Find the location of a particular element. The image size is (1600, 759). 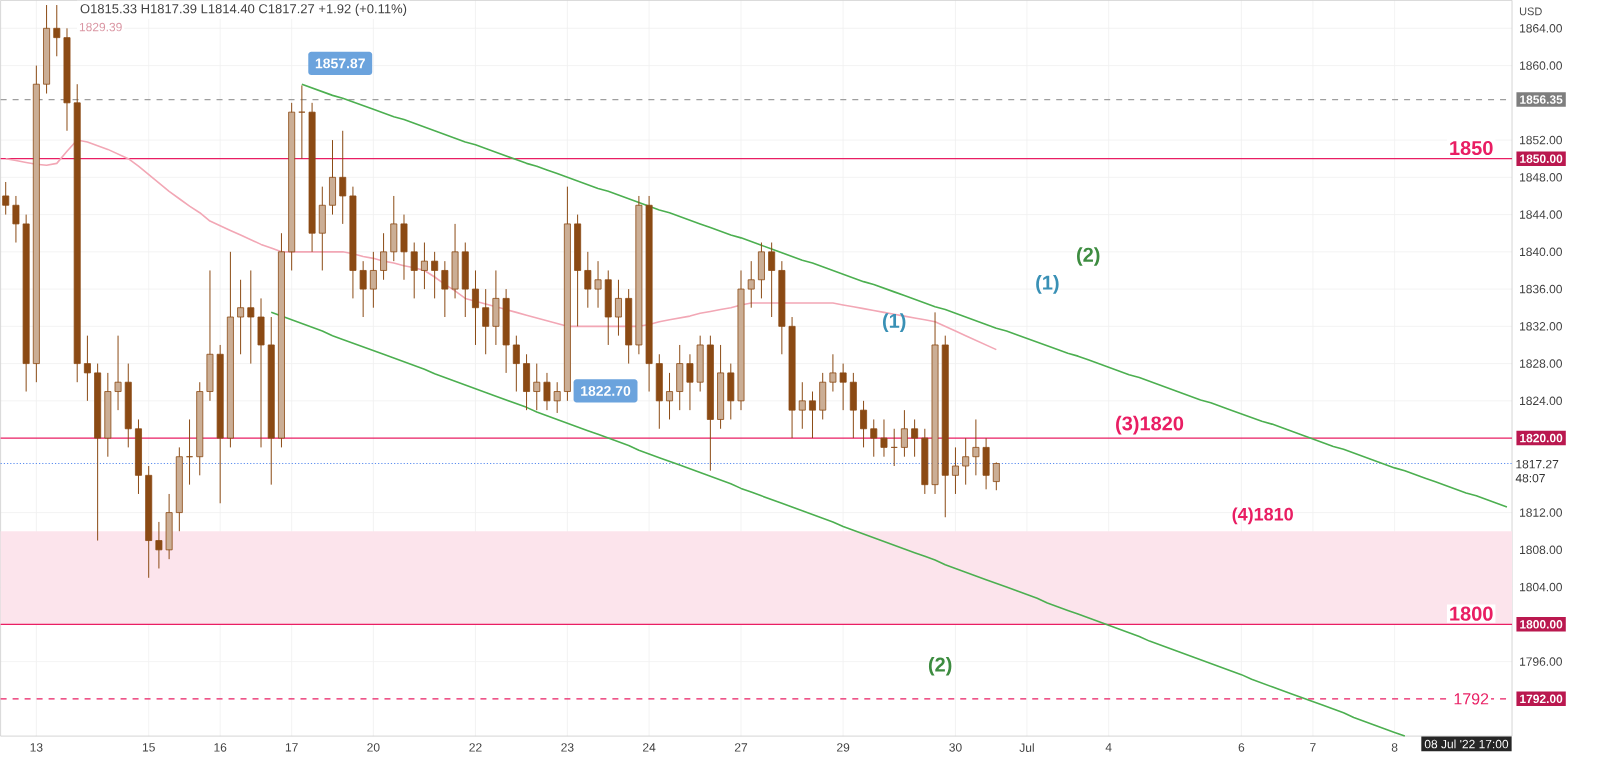

annotation: 1822.70 is located at coordinates (606, 391).